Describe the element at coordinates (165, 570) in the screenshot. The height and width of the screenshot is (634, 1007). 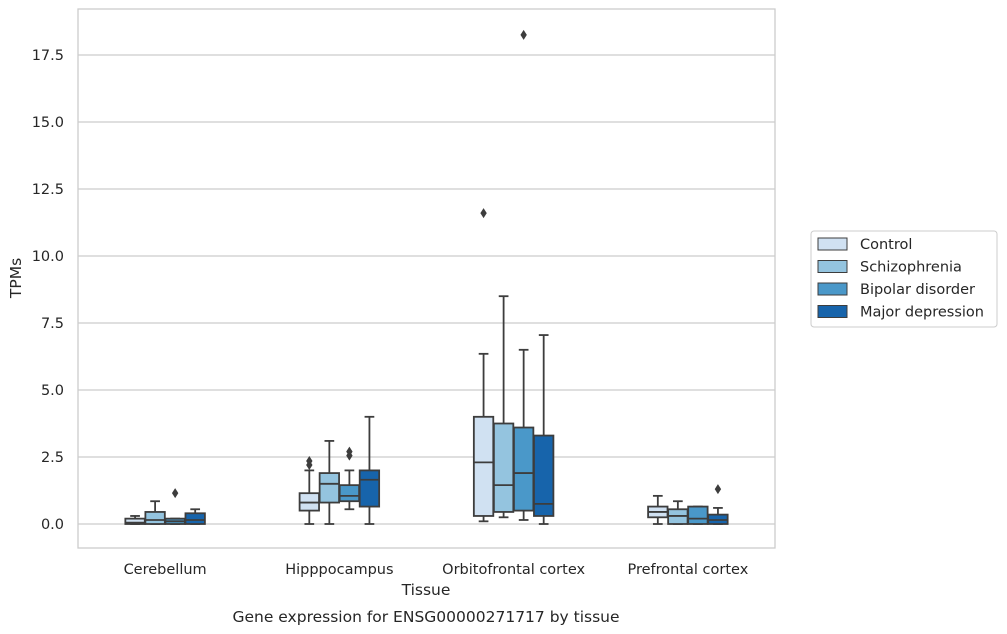
I see `x-tick-label: Cerebellum` at that location.